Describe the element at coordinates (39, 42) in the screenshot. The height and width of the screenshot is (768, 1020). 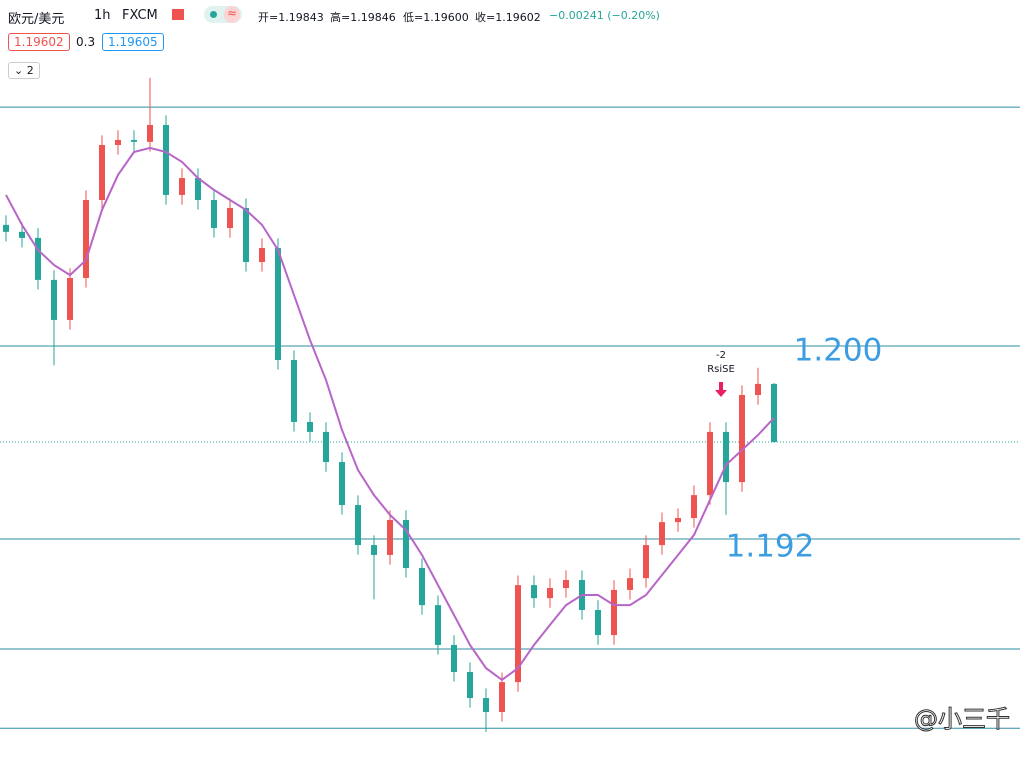
I see `sell-price: 1.19602` at that location.